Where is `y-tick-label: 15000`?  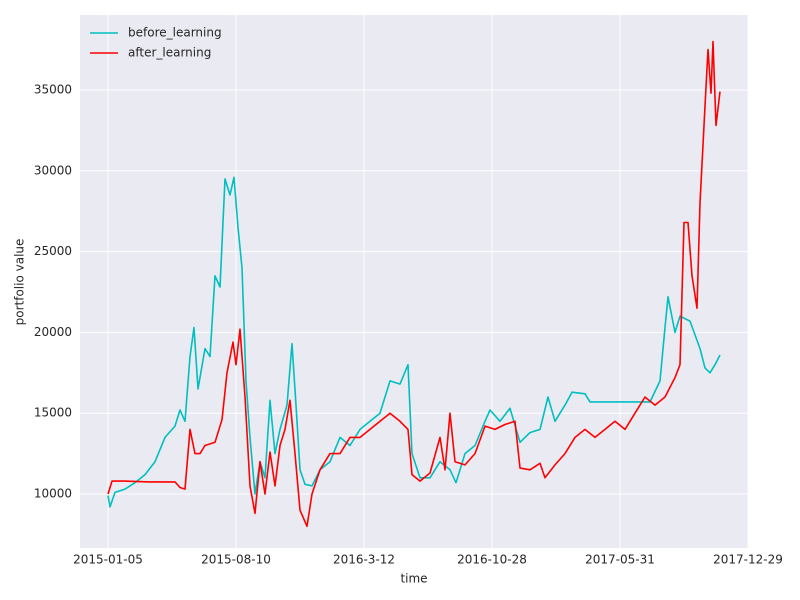
y-tick-label: 15000 is located at coordinates (53, 413).